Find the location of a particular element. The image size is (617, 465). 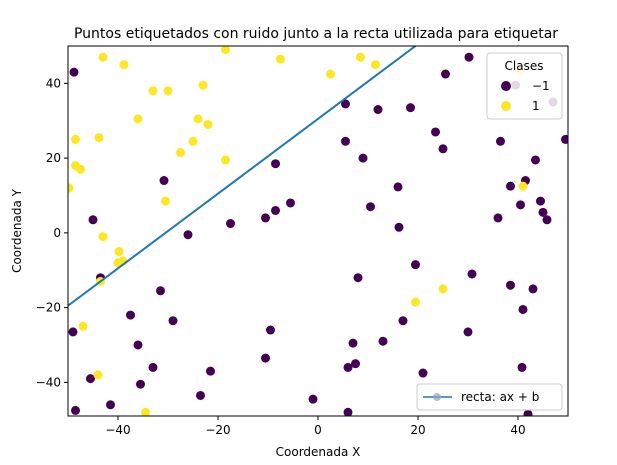

y-axis-label: Coordenada Y is located at coordinates (17, 230).